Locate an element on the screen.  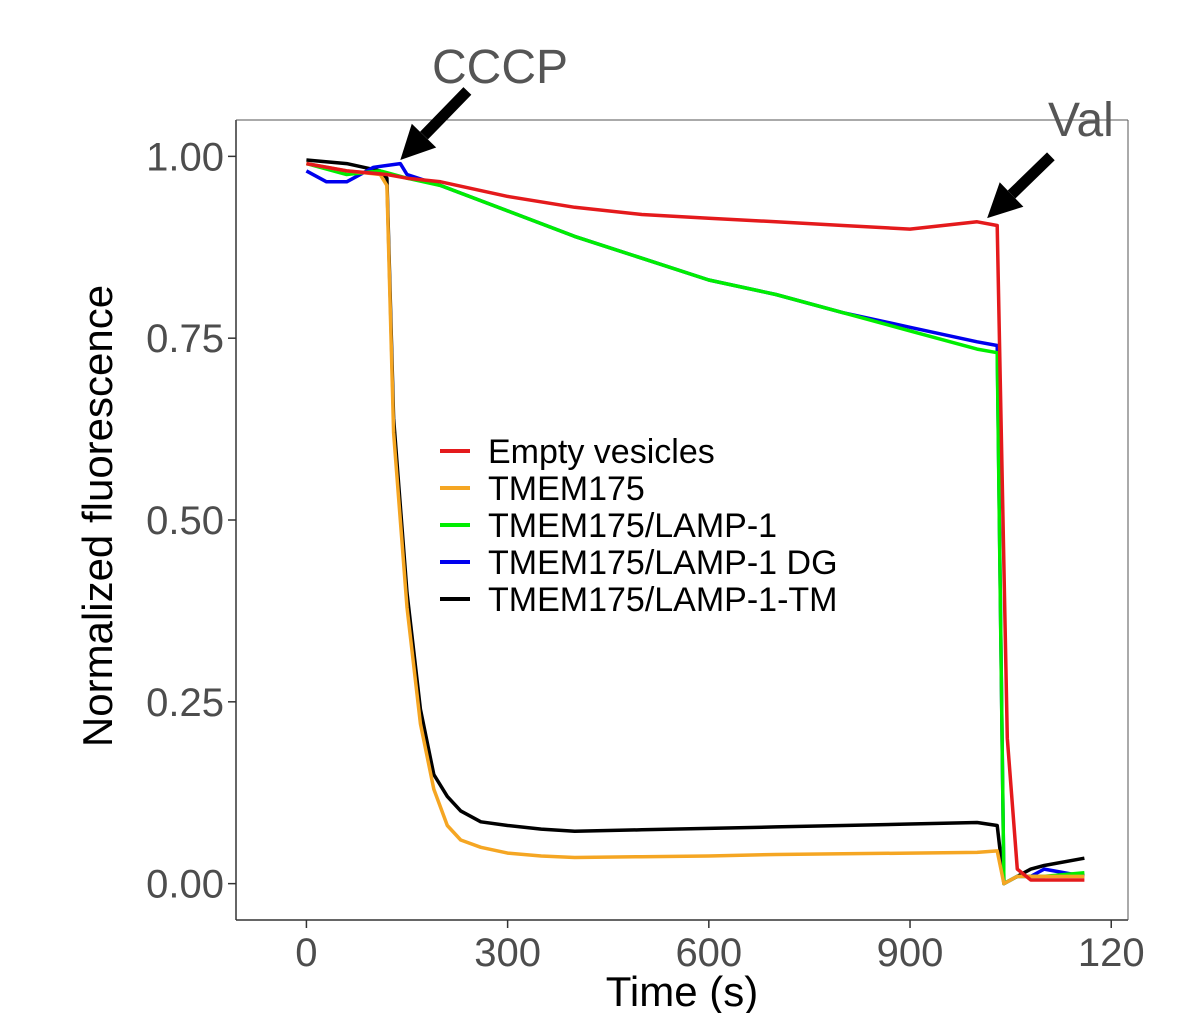
legend-label: Empty vesicles is located at coordinates (601, 452).